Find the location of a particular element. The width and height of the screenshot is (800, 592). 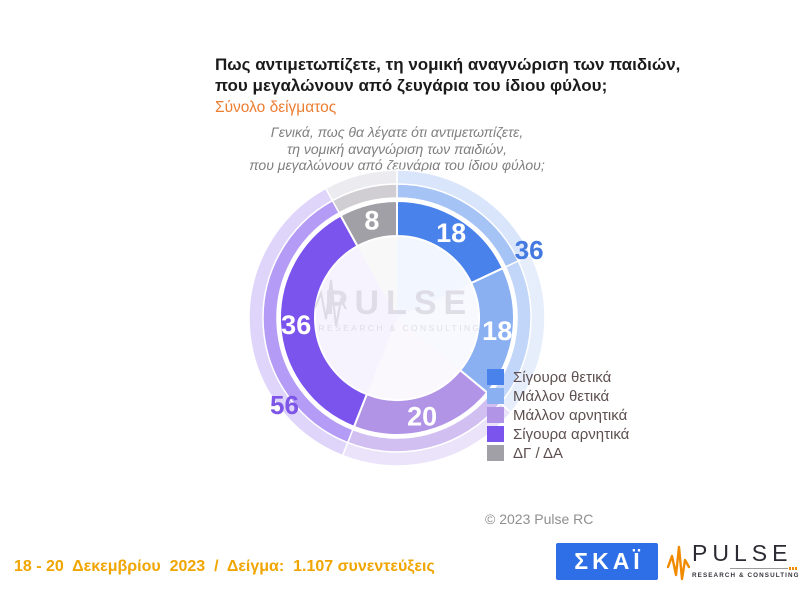

group-sum-label: 36 is located at coordinates (529, 250).